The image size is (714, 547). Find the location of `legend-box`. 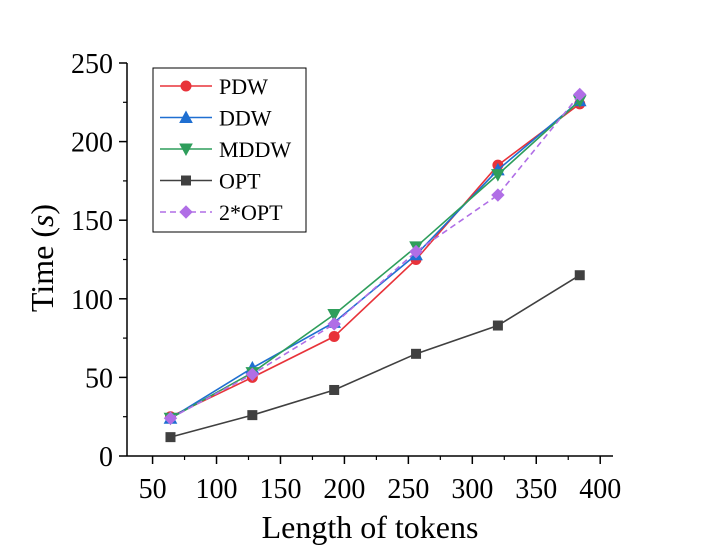

legend-box is located at coordinates (229, 150).